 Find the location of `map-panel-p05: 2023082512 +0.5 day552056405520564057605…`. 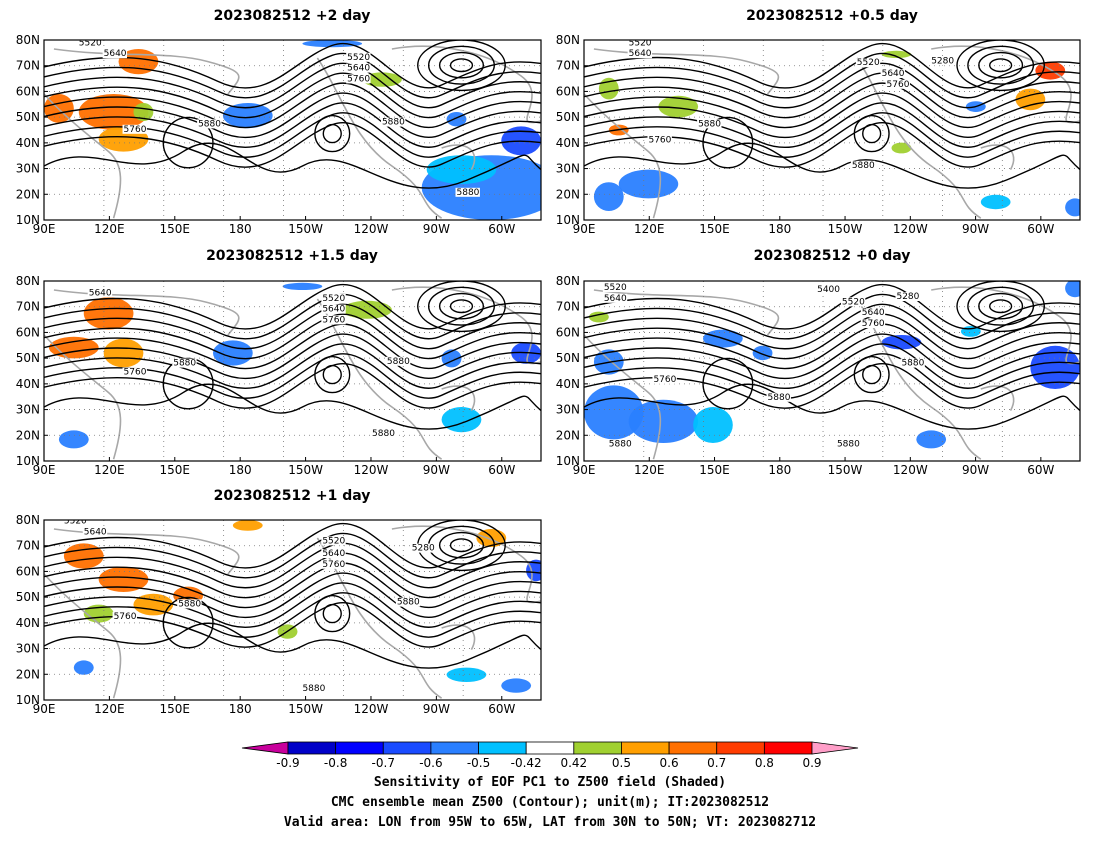

map-panel-p05: 2023082512 +0.5 day552056405520564057605… is located at coordinates (818, 122).